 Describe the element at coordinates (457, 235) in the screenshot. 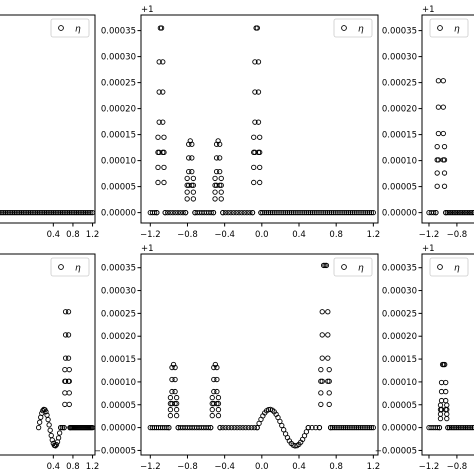

I see `x-tick-label: −0.8` at that location.